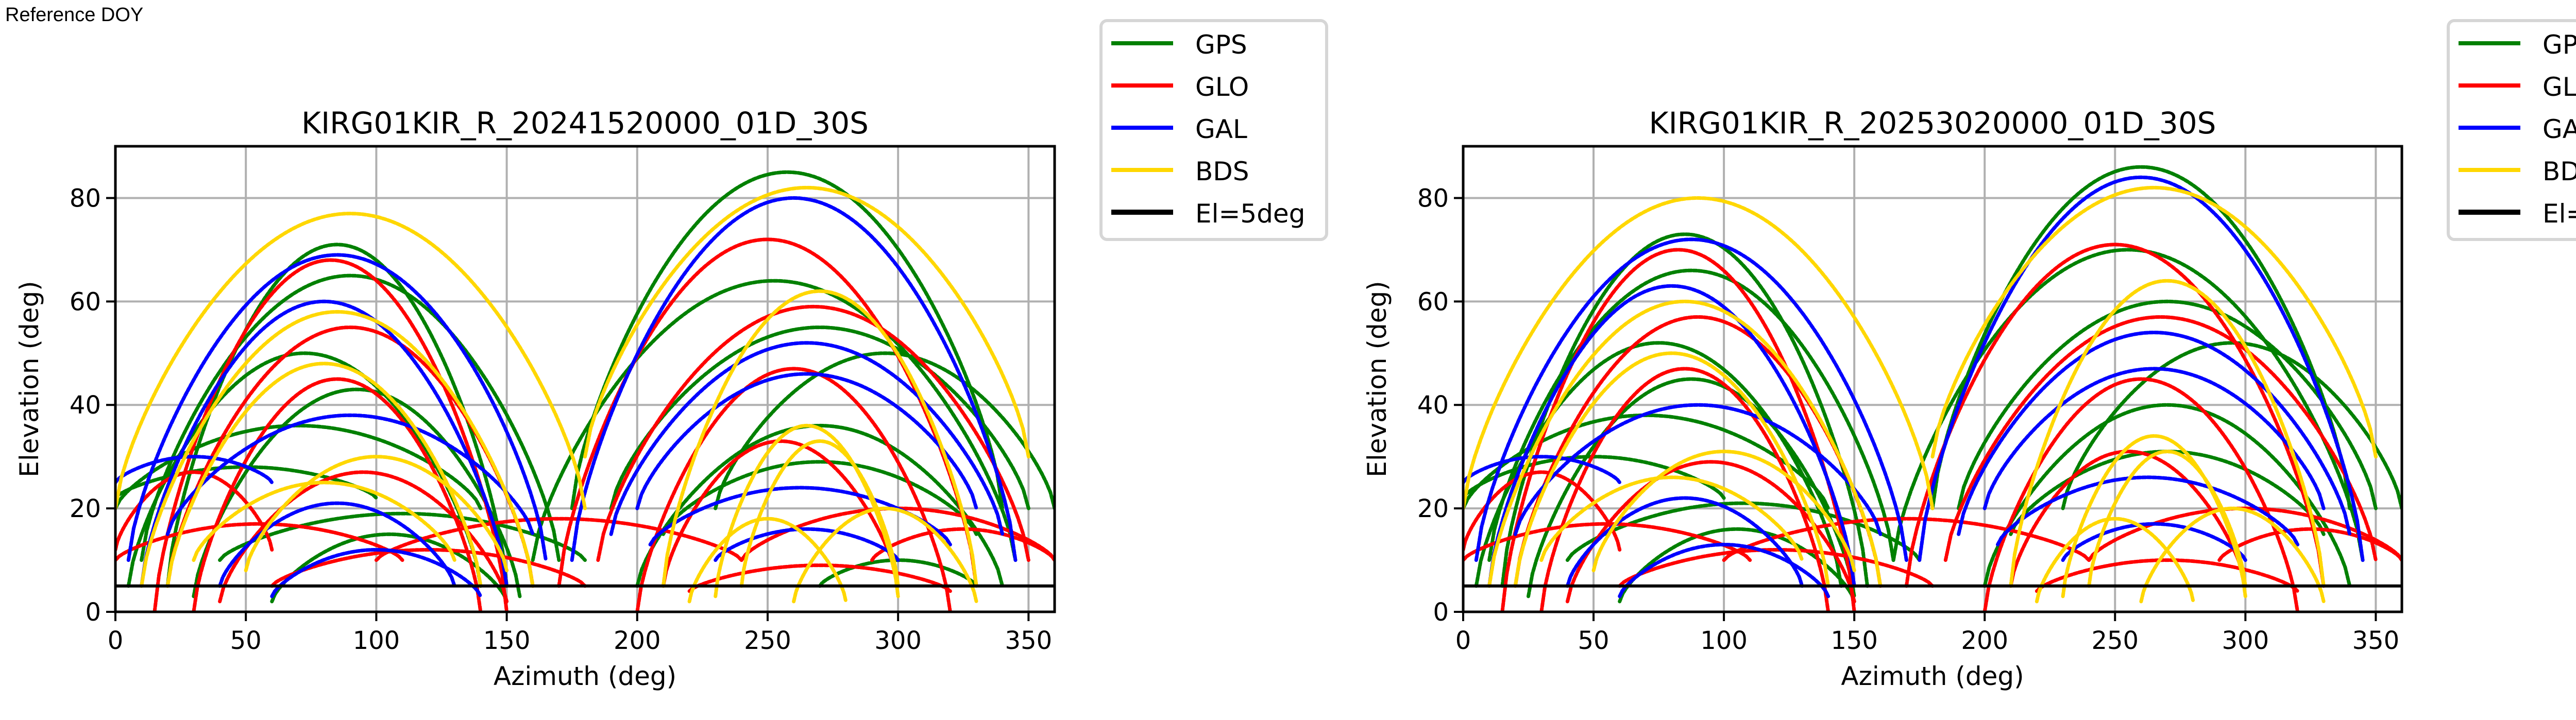 Image resolution: width=2576 pixels, height=720 pixels. I want to click on chart-title: KIRG01KIR_R_20253020000_01D_30S, so click(1932, 123).